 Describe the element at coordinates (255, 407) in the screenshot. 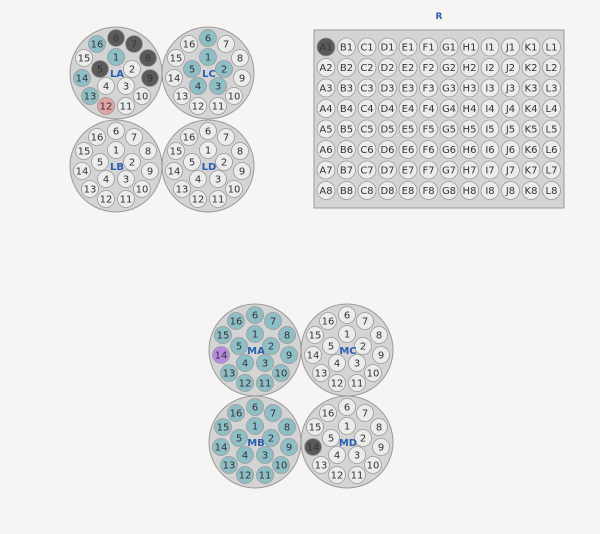

I see `well-mb-6: 6` at that location.